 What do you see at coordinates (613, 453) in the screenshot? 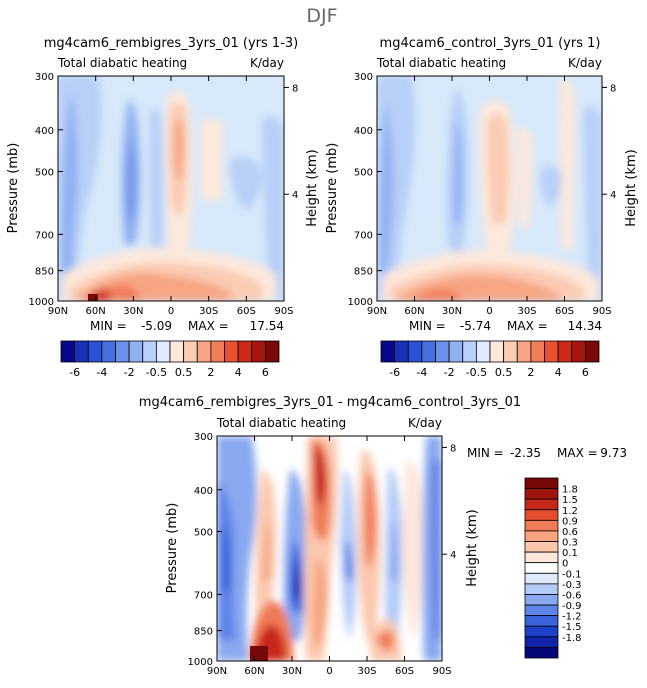
I see `panel-diff-max-value: 9.73` at bounding box center [613, 453].